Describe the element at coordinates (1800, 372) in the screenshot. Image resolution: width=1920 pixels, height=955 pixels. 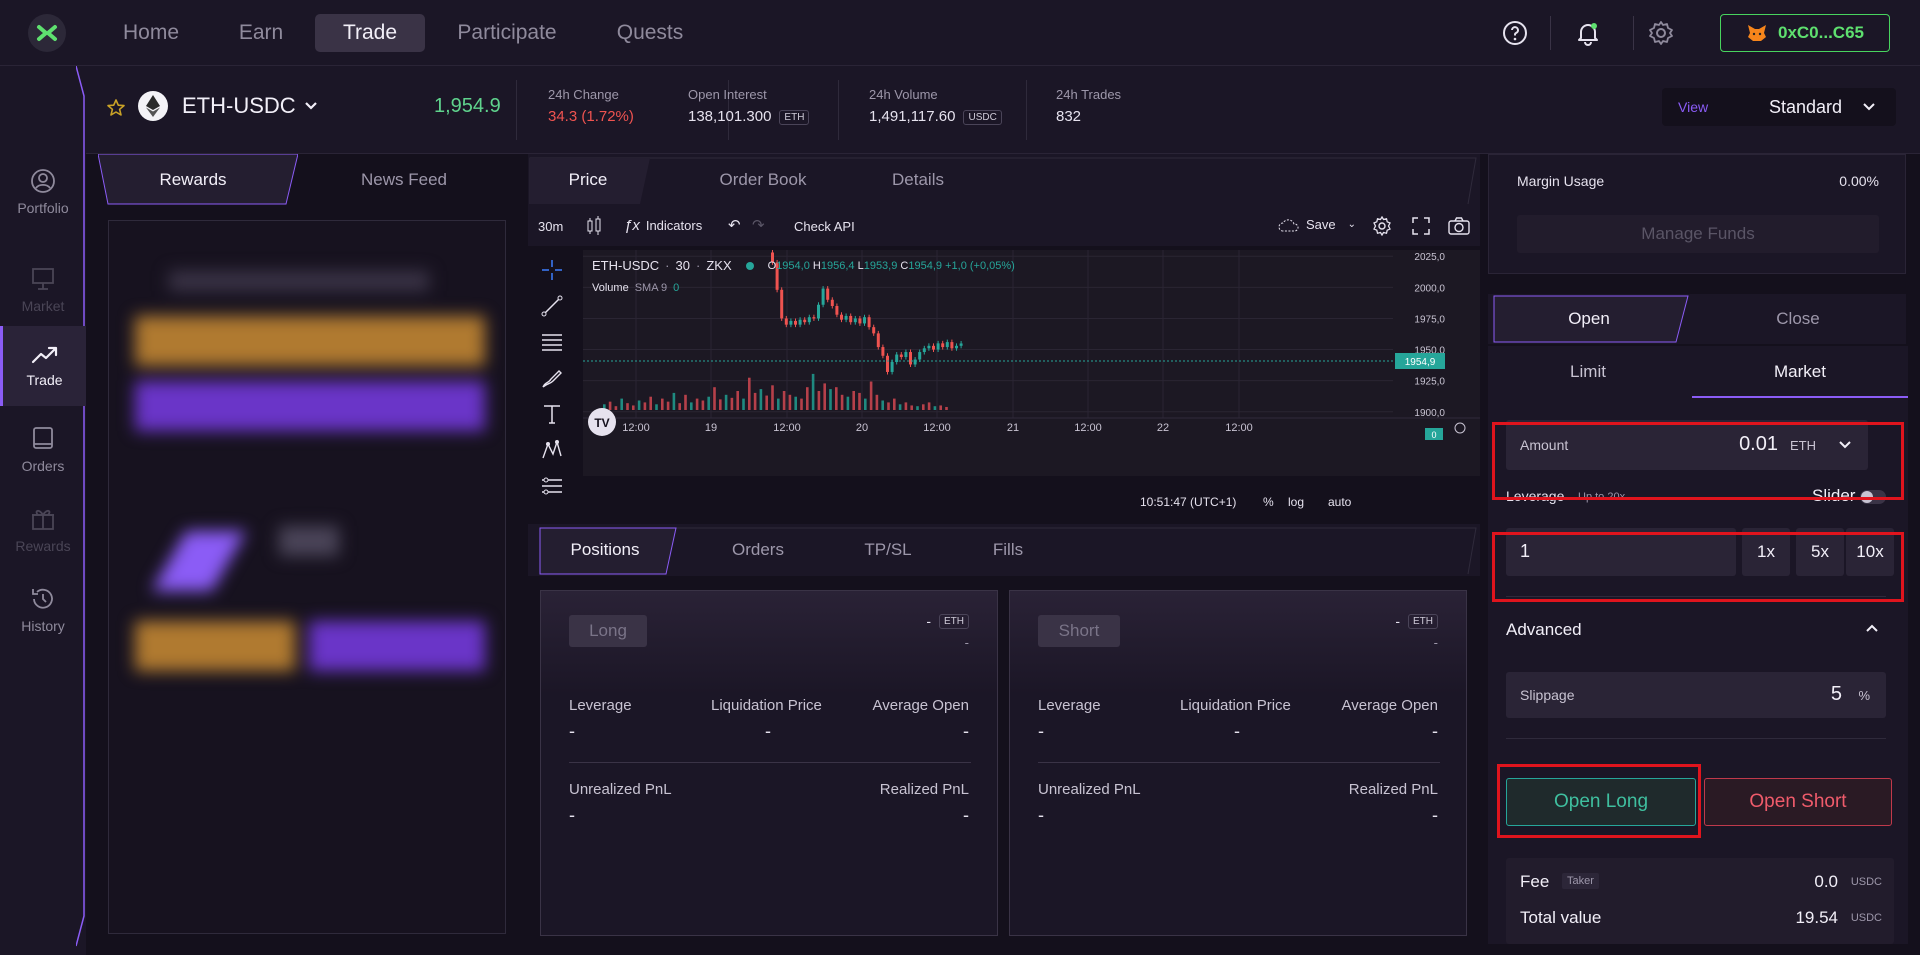
I see `tab-market: Market` at that location.